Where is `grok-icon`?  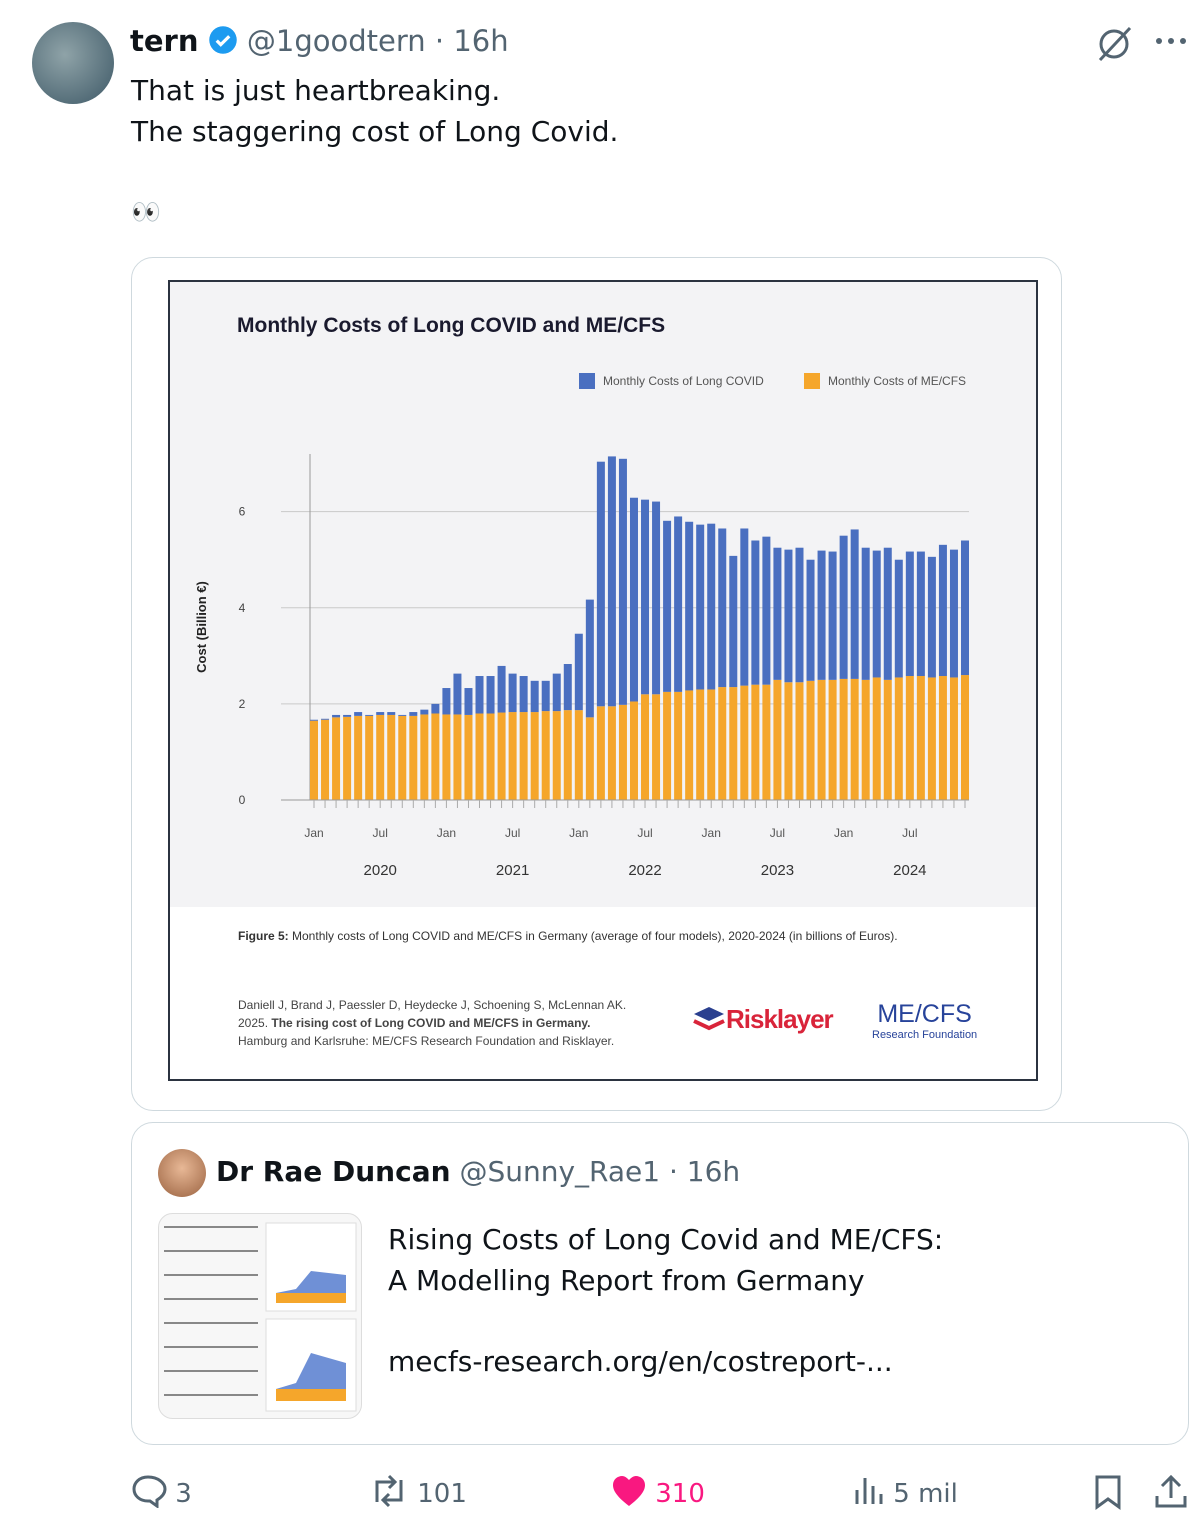
grok-icon is located at coordinates (1115, 45).